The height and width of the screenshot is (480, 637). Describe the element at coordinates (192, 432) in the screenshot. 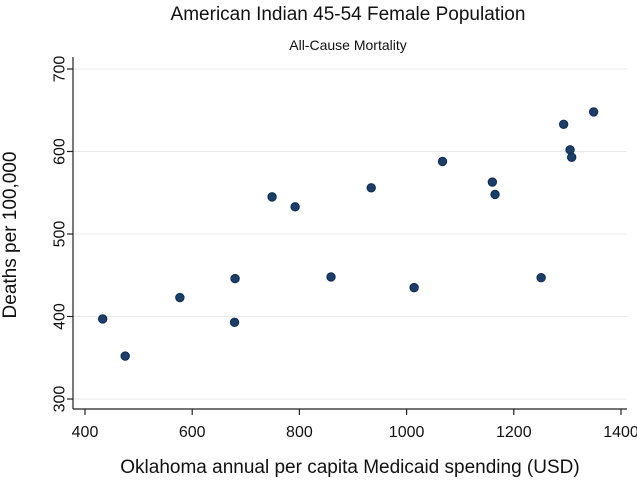

I see `x-tick-label: 600` at that location.